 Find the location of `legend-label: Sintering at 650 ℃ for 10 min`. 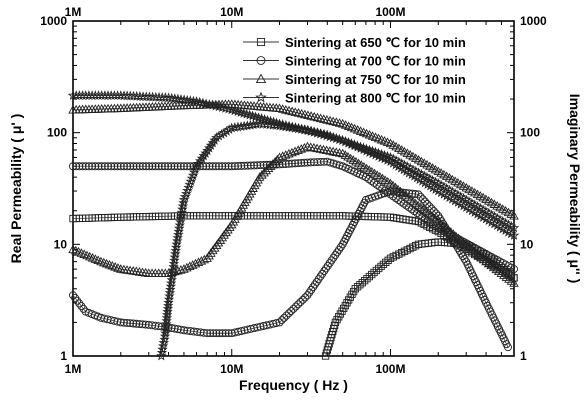

legend-label: Sintering at 650 ℃ for 10 min is located at coordinates (375, 42).